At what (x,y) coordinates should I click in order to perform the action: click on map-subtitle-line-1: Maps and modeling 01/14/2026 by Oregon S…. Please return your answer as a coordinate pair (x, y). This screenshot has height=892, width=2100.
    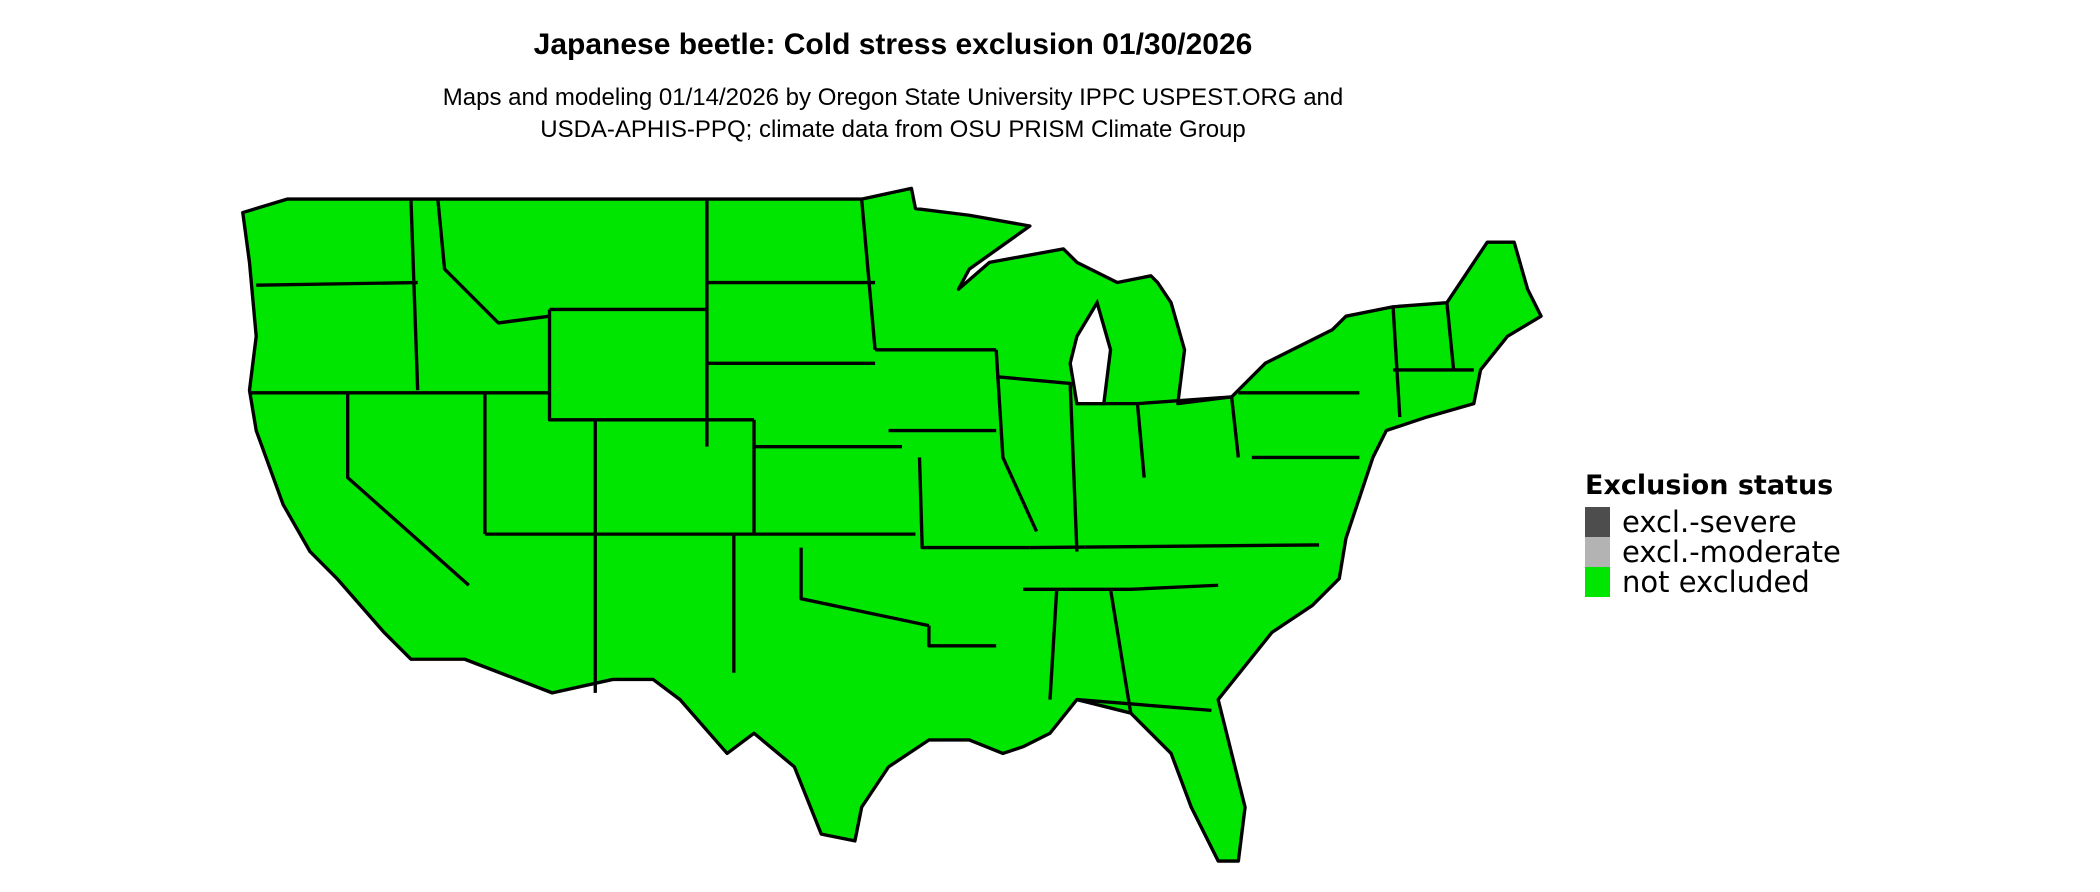
    Looking at the image, I should click on (893, 97).